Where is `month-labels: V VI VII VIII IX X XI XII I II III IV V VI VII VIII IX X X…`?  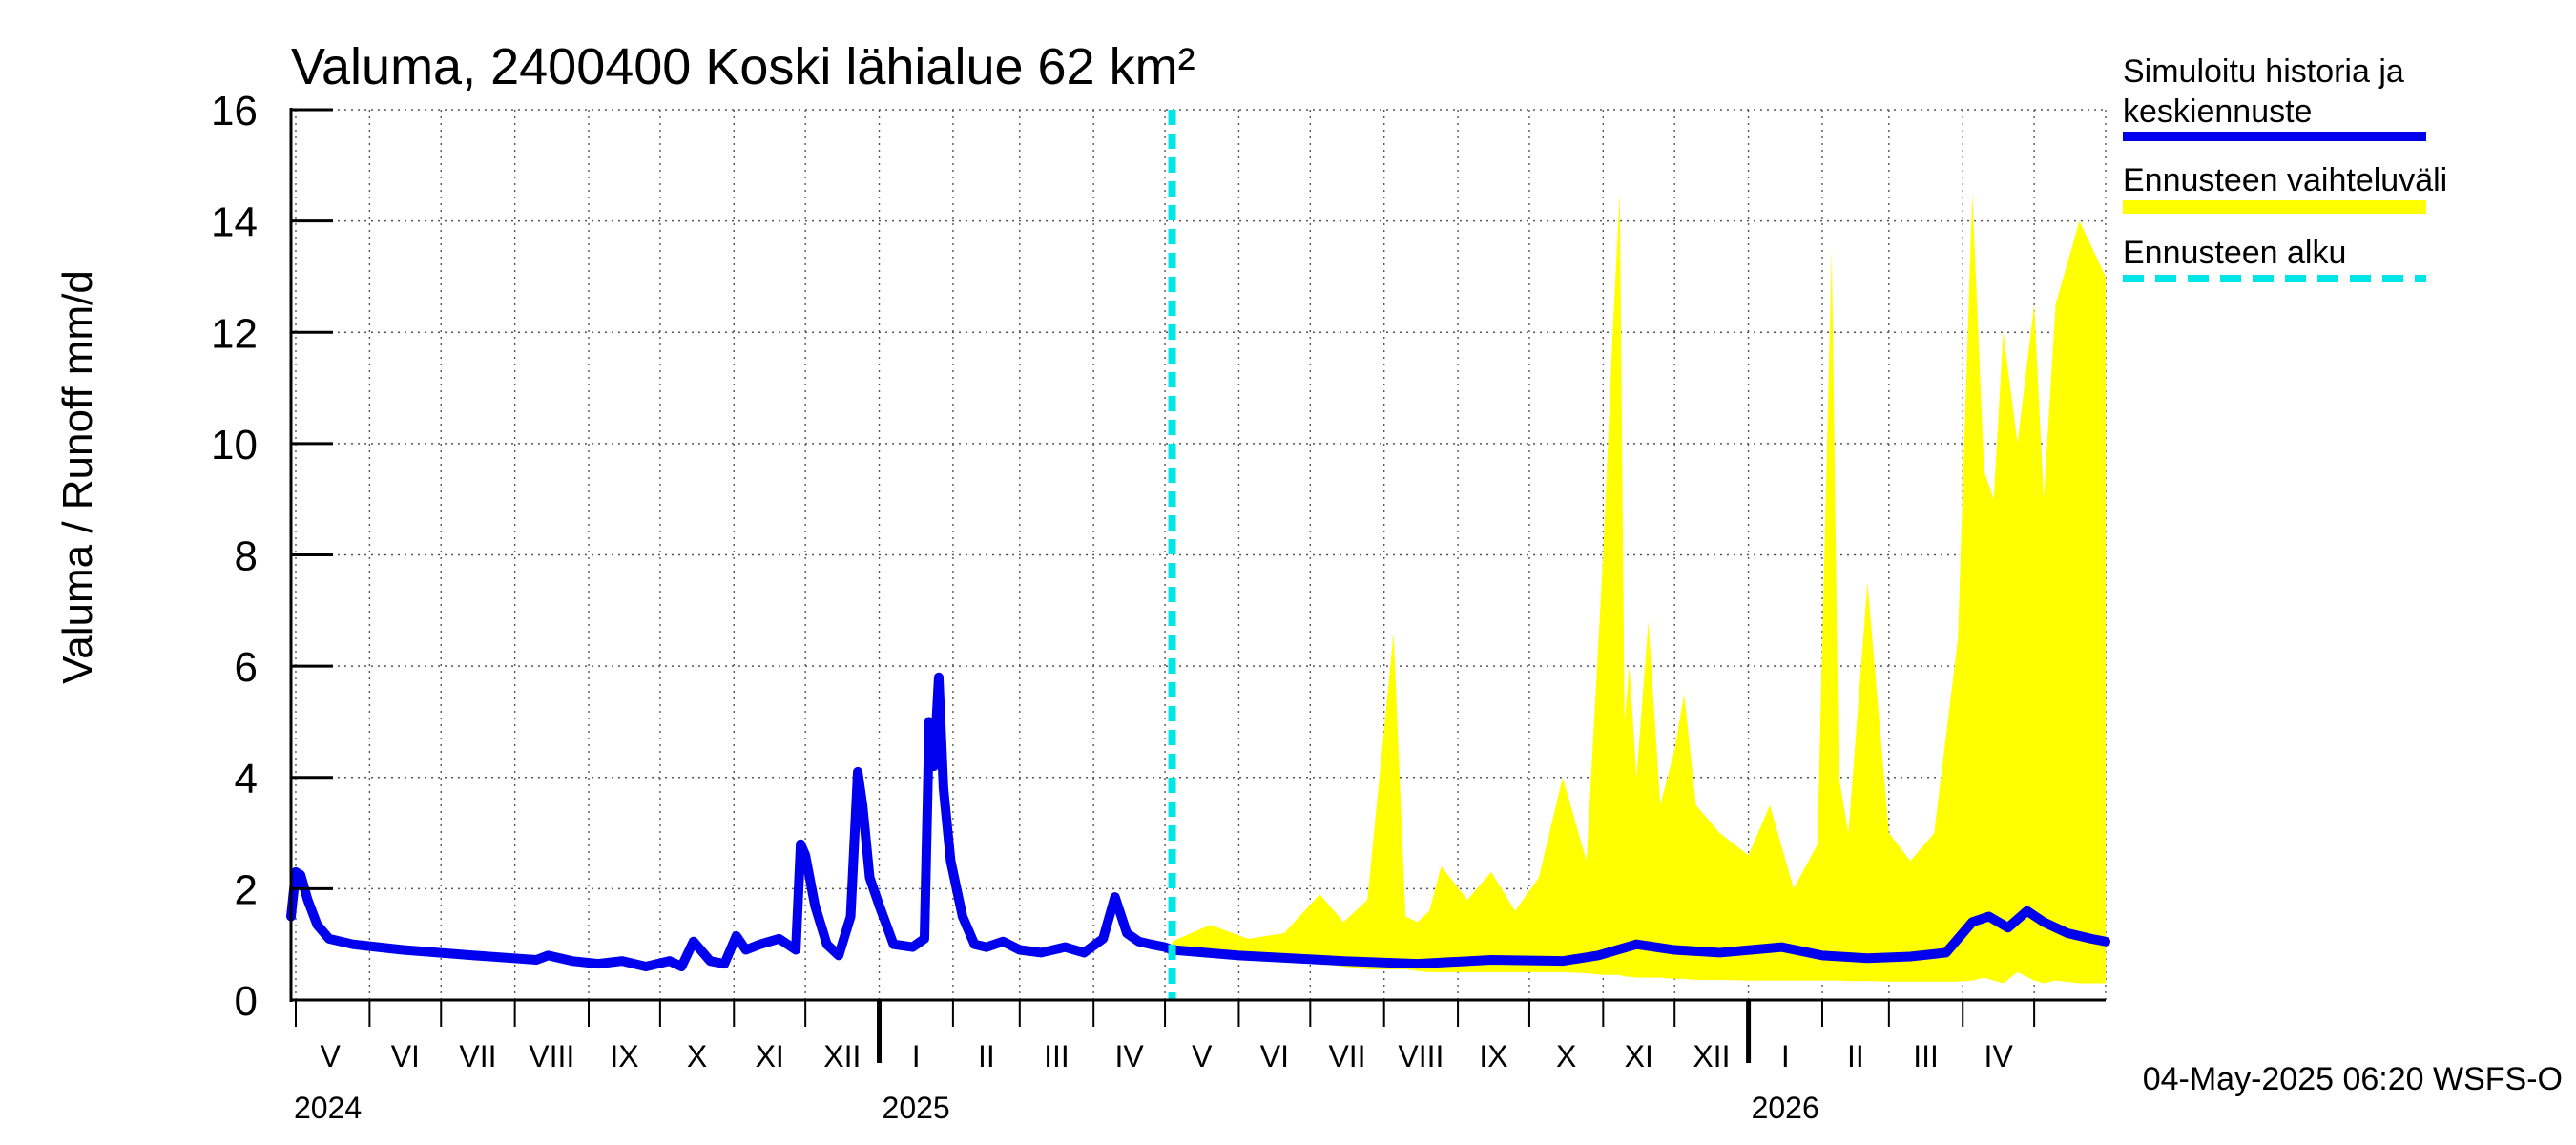
month-labels: V VI VII VIII IX X XI XII I II III IV V VI VII VIII IX X X… is located at coordinates (1167, 1056).